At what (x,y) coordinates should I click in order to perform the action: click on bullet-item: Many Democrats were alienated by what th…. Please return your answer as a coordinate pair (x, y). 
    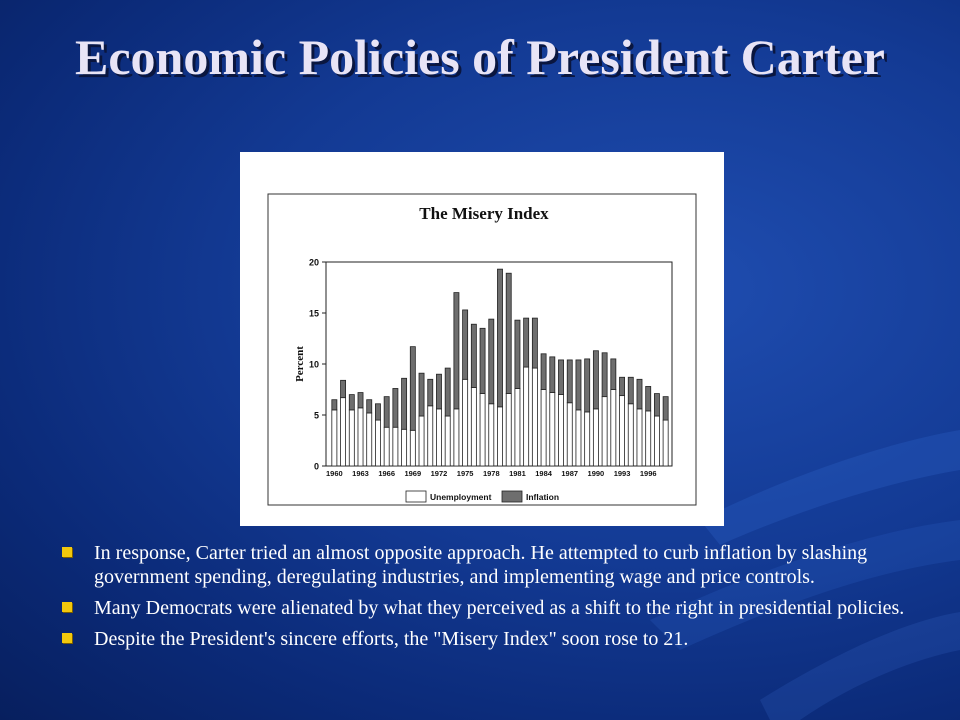
    Looking at the image, I should click on (483, 608).